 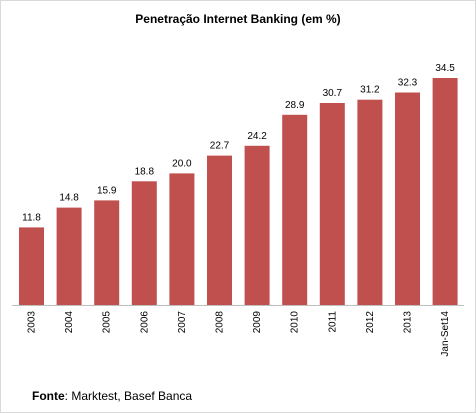 What do you see at coordinates (408, 83) in the screenshot?
I see `data-label-2013: 32.3` at bounding box center [408, 83].